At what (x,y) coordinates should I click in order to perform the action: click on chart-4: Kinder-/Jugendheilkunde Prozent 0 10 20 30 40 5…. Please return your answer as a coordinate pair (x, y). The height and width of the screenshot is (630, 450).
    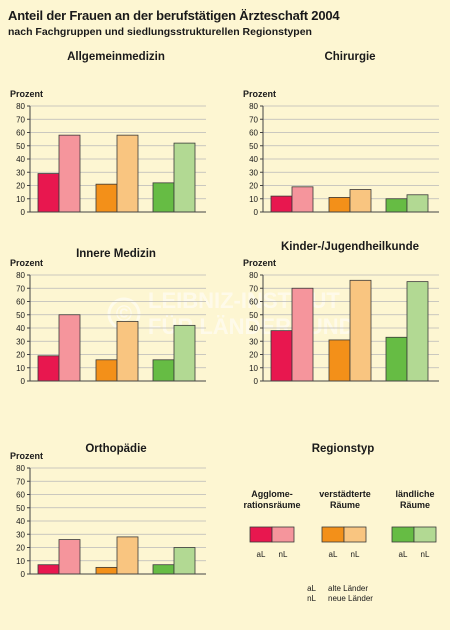
    Looking at the image, I should click on (341, 313).